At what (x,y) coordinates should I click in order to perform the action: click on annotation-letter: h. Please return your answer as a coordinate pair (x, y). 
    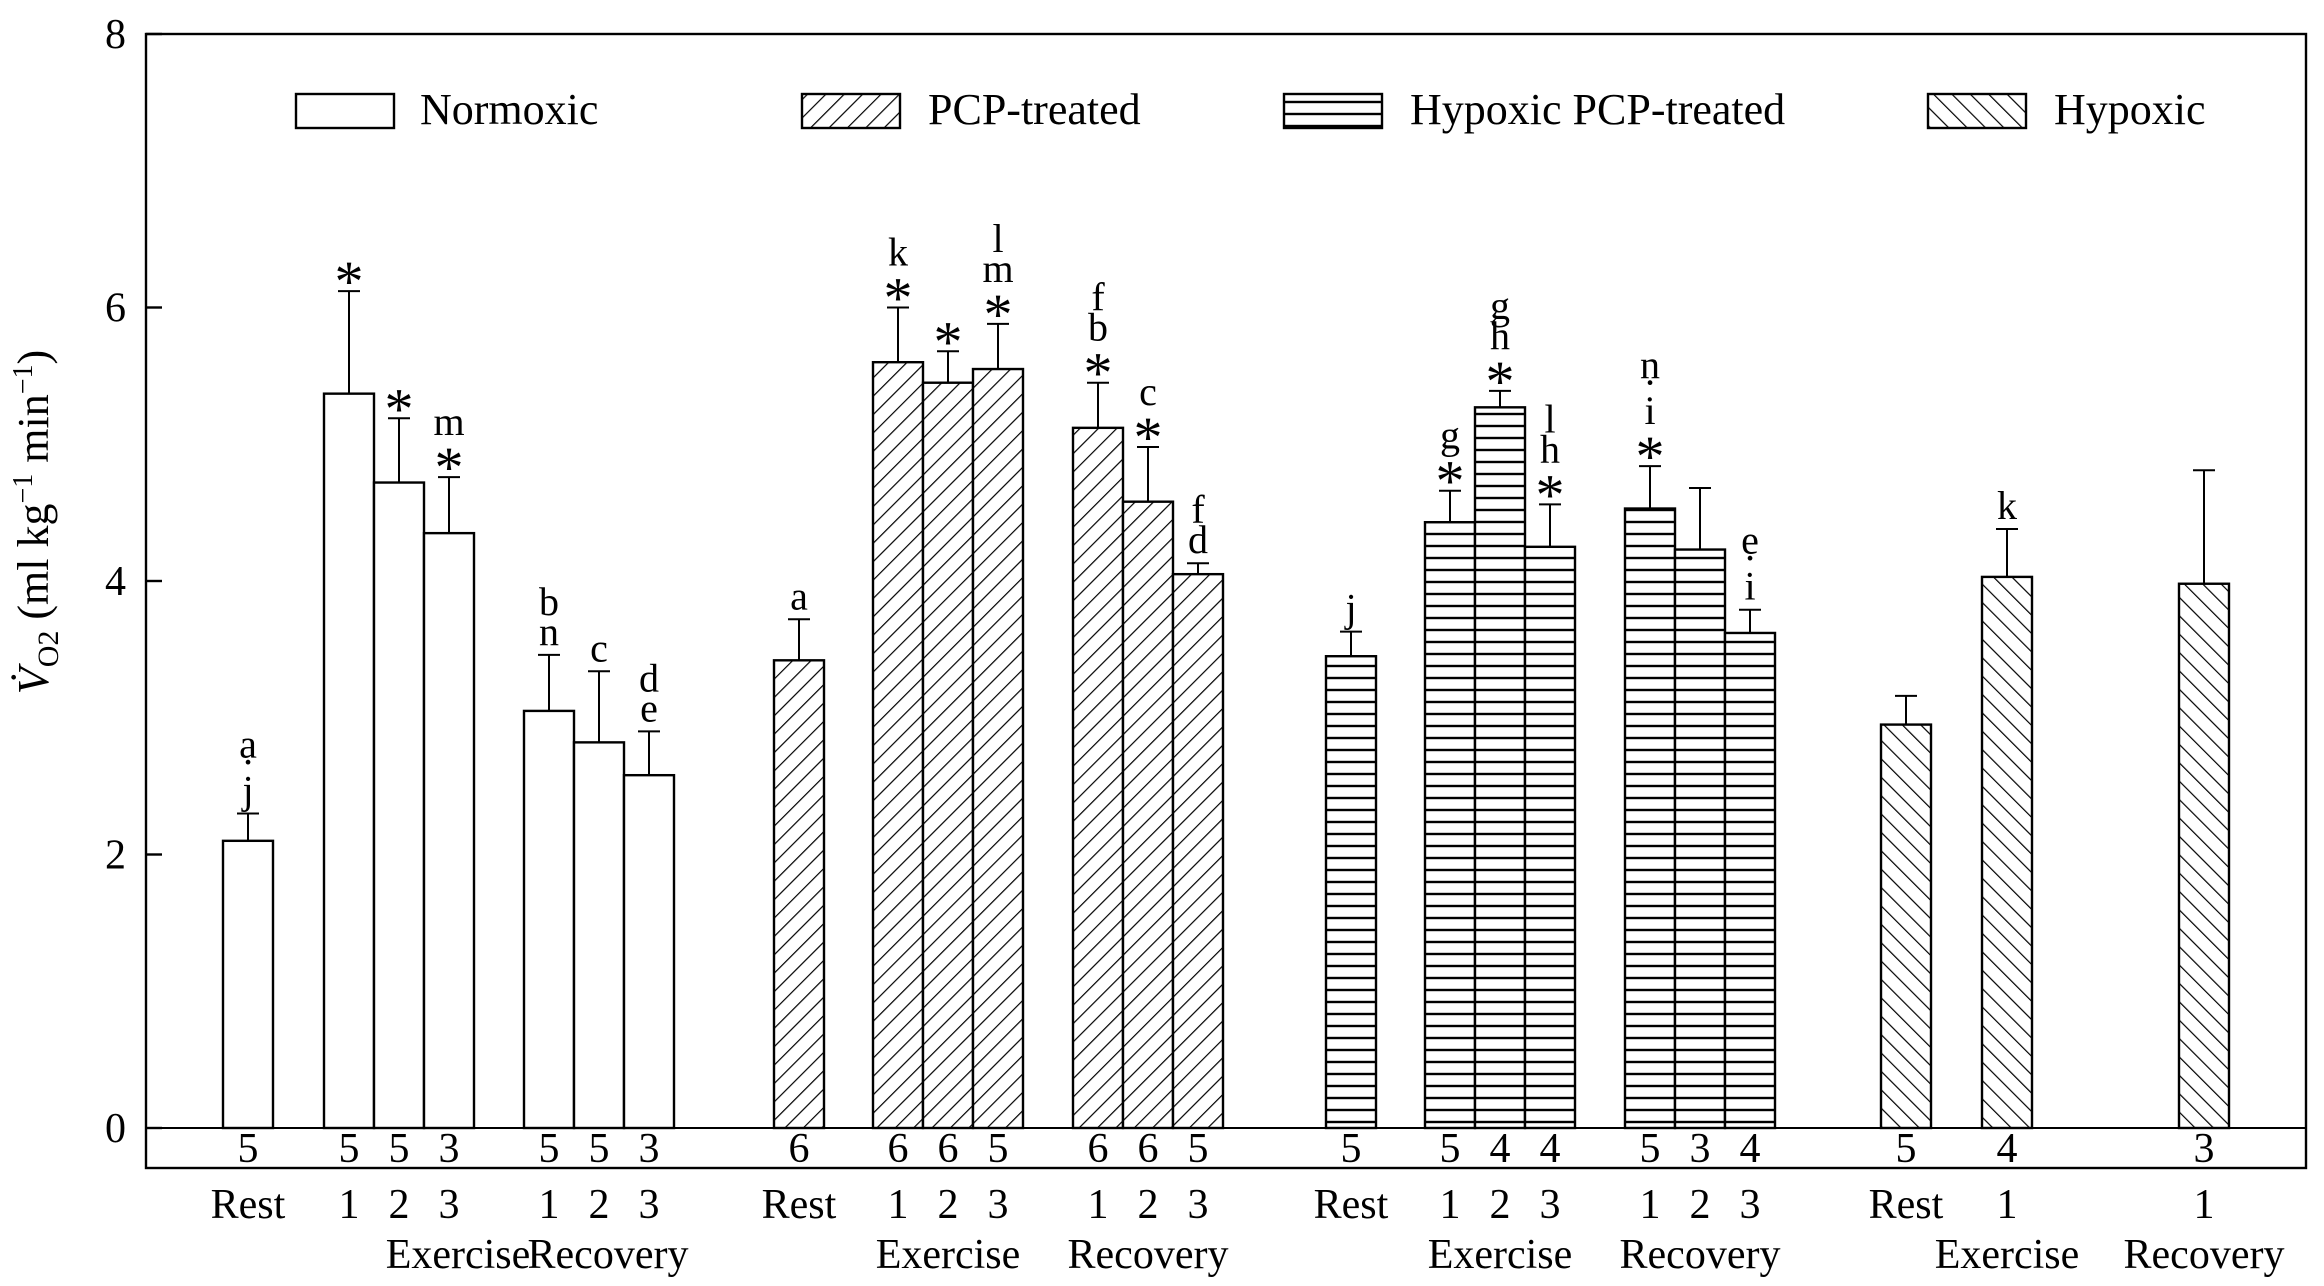
    Looking at the image, I should click on (1550, 448).